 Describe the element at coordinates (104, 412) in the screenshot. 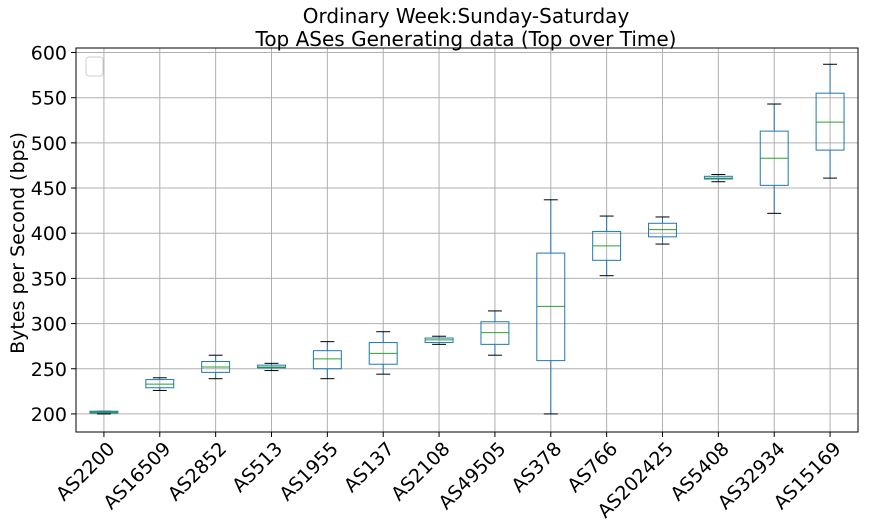

I see `box-as2200` at that location.